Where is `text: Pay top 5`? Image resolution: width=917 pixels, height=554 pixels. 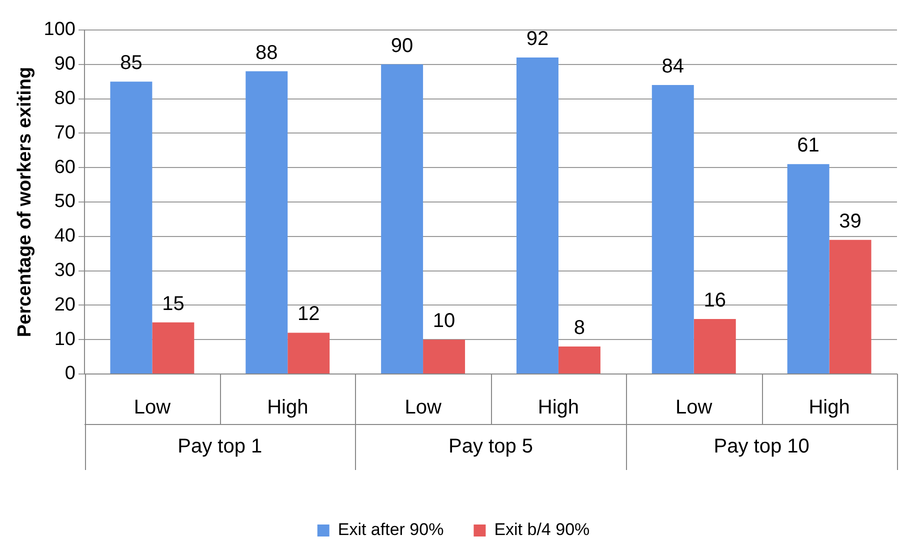 text: Pay top 5 is located at coordinates (491, 447).